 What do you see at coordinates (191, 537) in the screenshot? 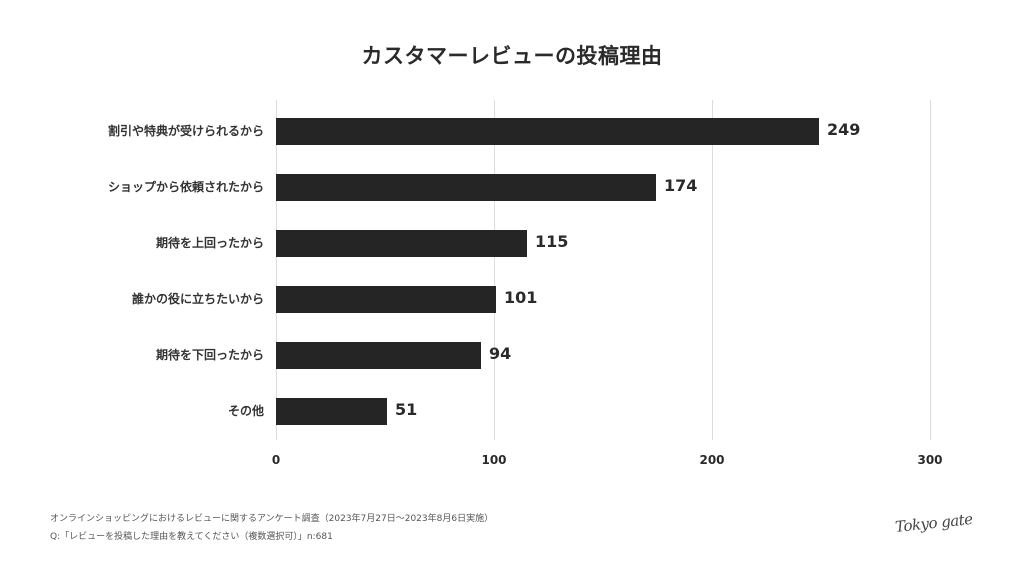
I see `survey-question-note: Q:「レビューを投稿した理由を教えてください（複数選択可）」n:681` at bounding box center [191, 537].